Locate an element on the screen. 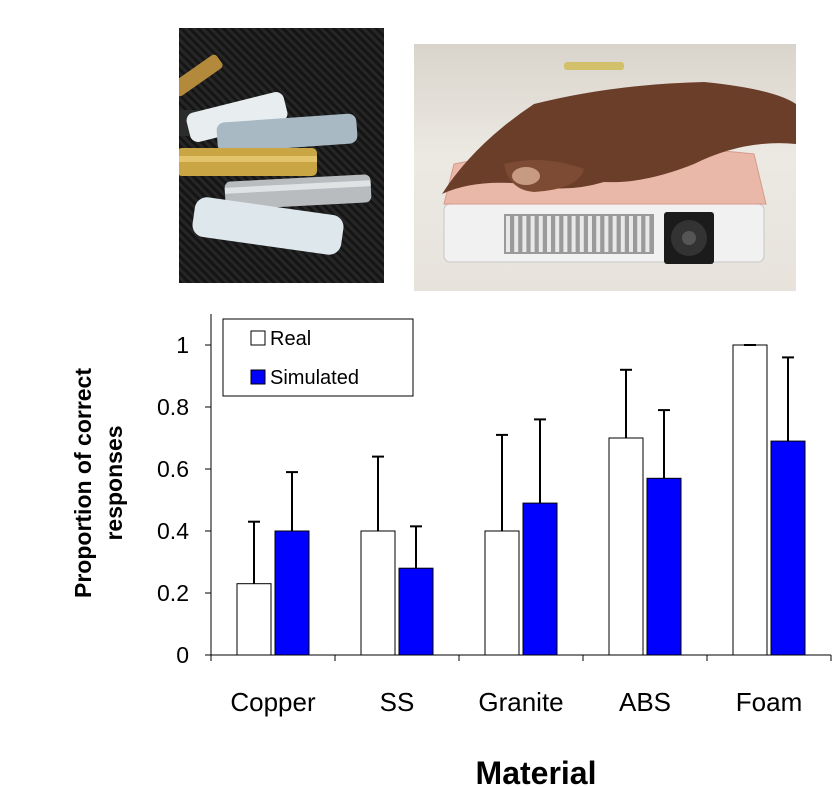 The width and height of the screenshot is (832, 787). y-axis-title-line-1: Proportion of correct is located at coordinates (83, 483).